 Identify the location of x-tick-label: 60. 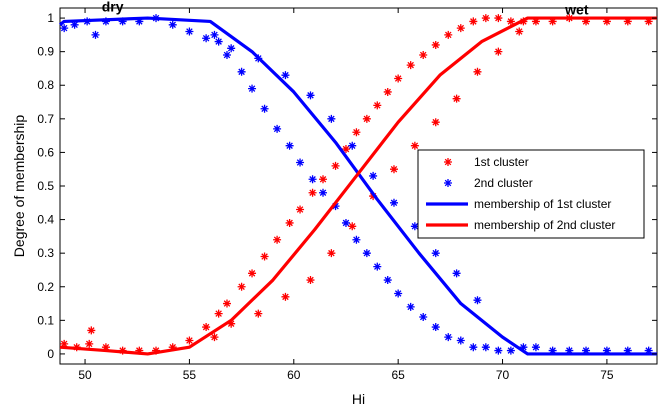
(294, 375).